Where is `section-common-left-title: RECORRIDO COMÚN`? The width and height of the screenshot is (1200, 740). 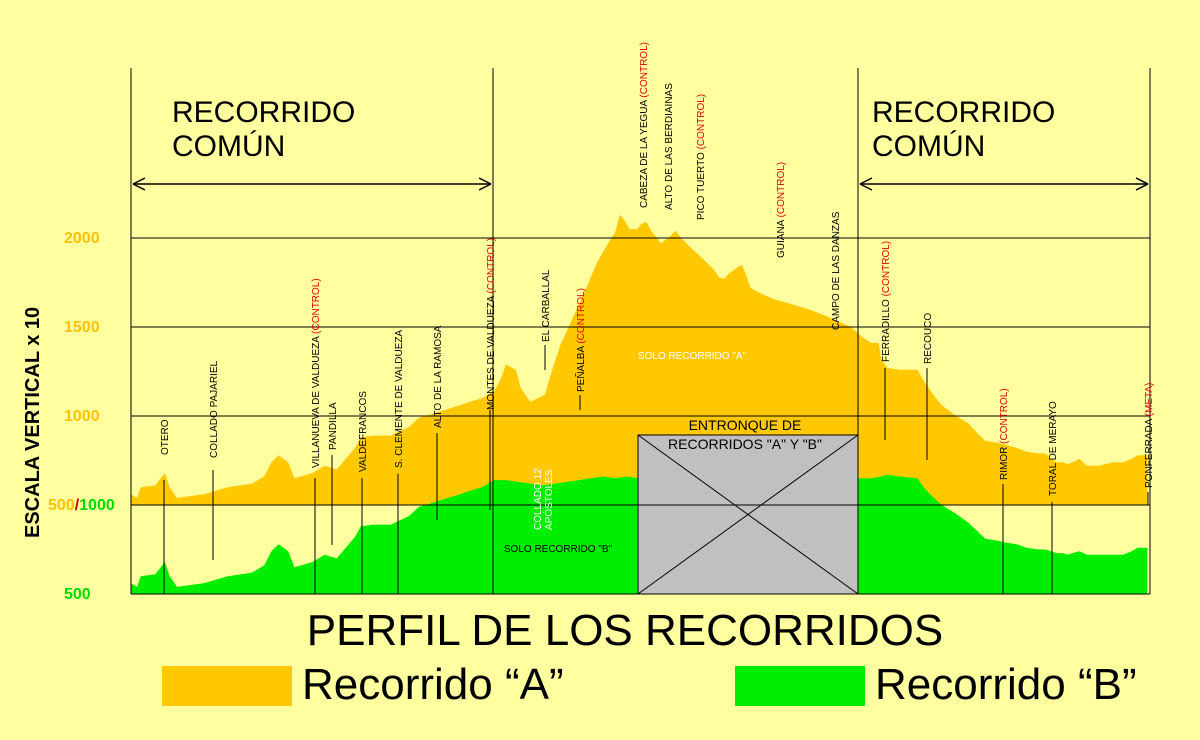 section-common-left-title: RECORRIDO COMÚN is located at coordinates (264, 129).